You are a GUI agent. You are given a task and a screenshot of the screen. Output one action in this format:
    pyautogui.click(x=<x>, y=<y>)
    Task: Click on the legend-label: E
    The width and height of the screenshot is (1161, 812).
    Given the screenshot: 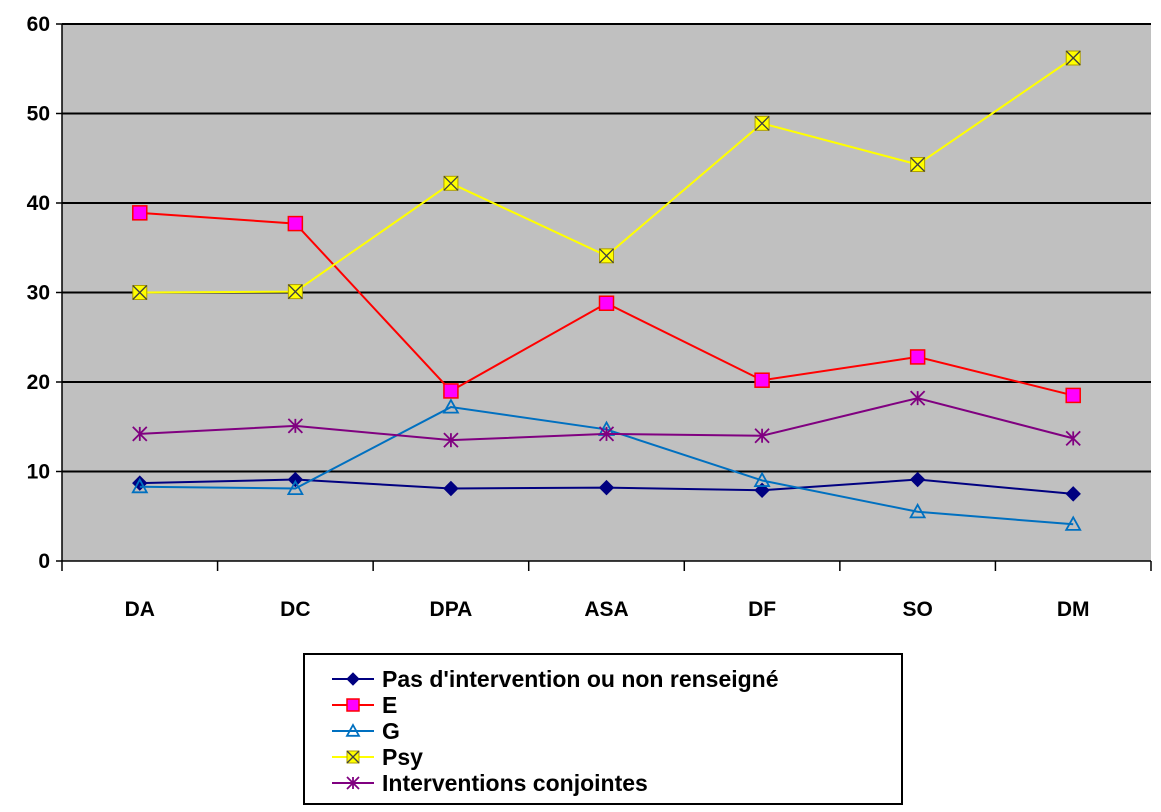 What is the action you would take?
    pyautogui.click(x=389, y=705)
    